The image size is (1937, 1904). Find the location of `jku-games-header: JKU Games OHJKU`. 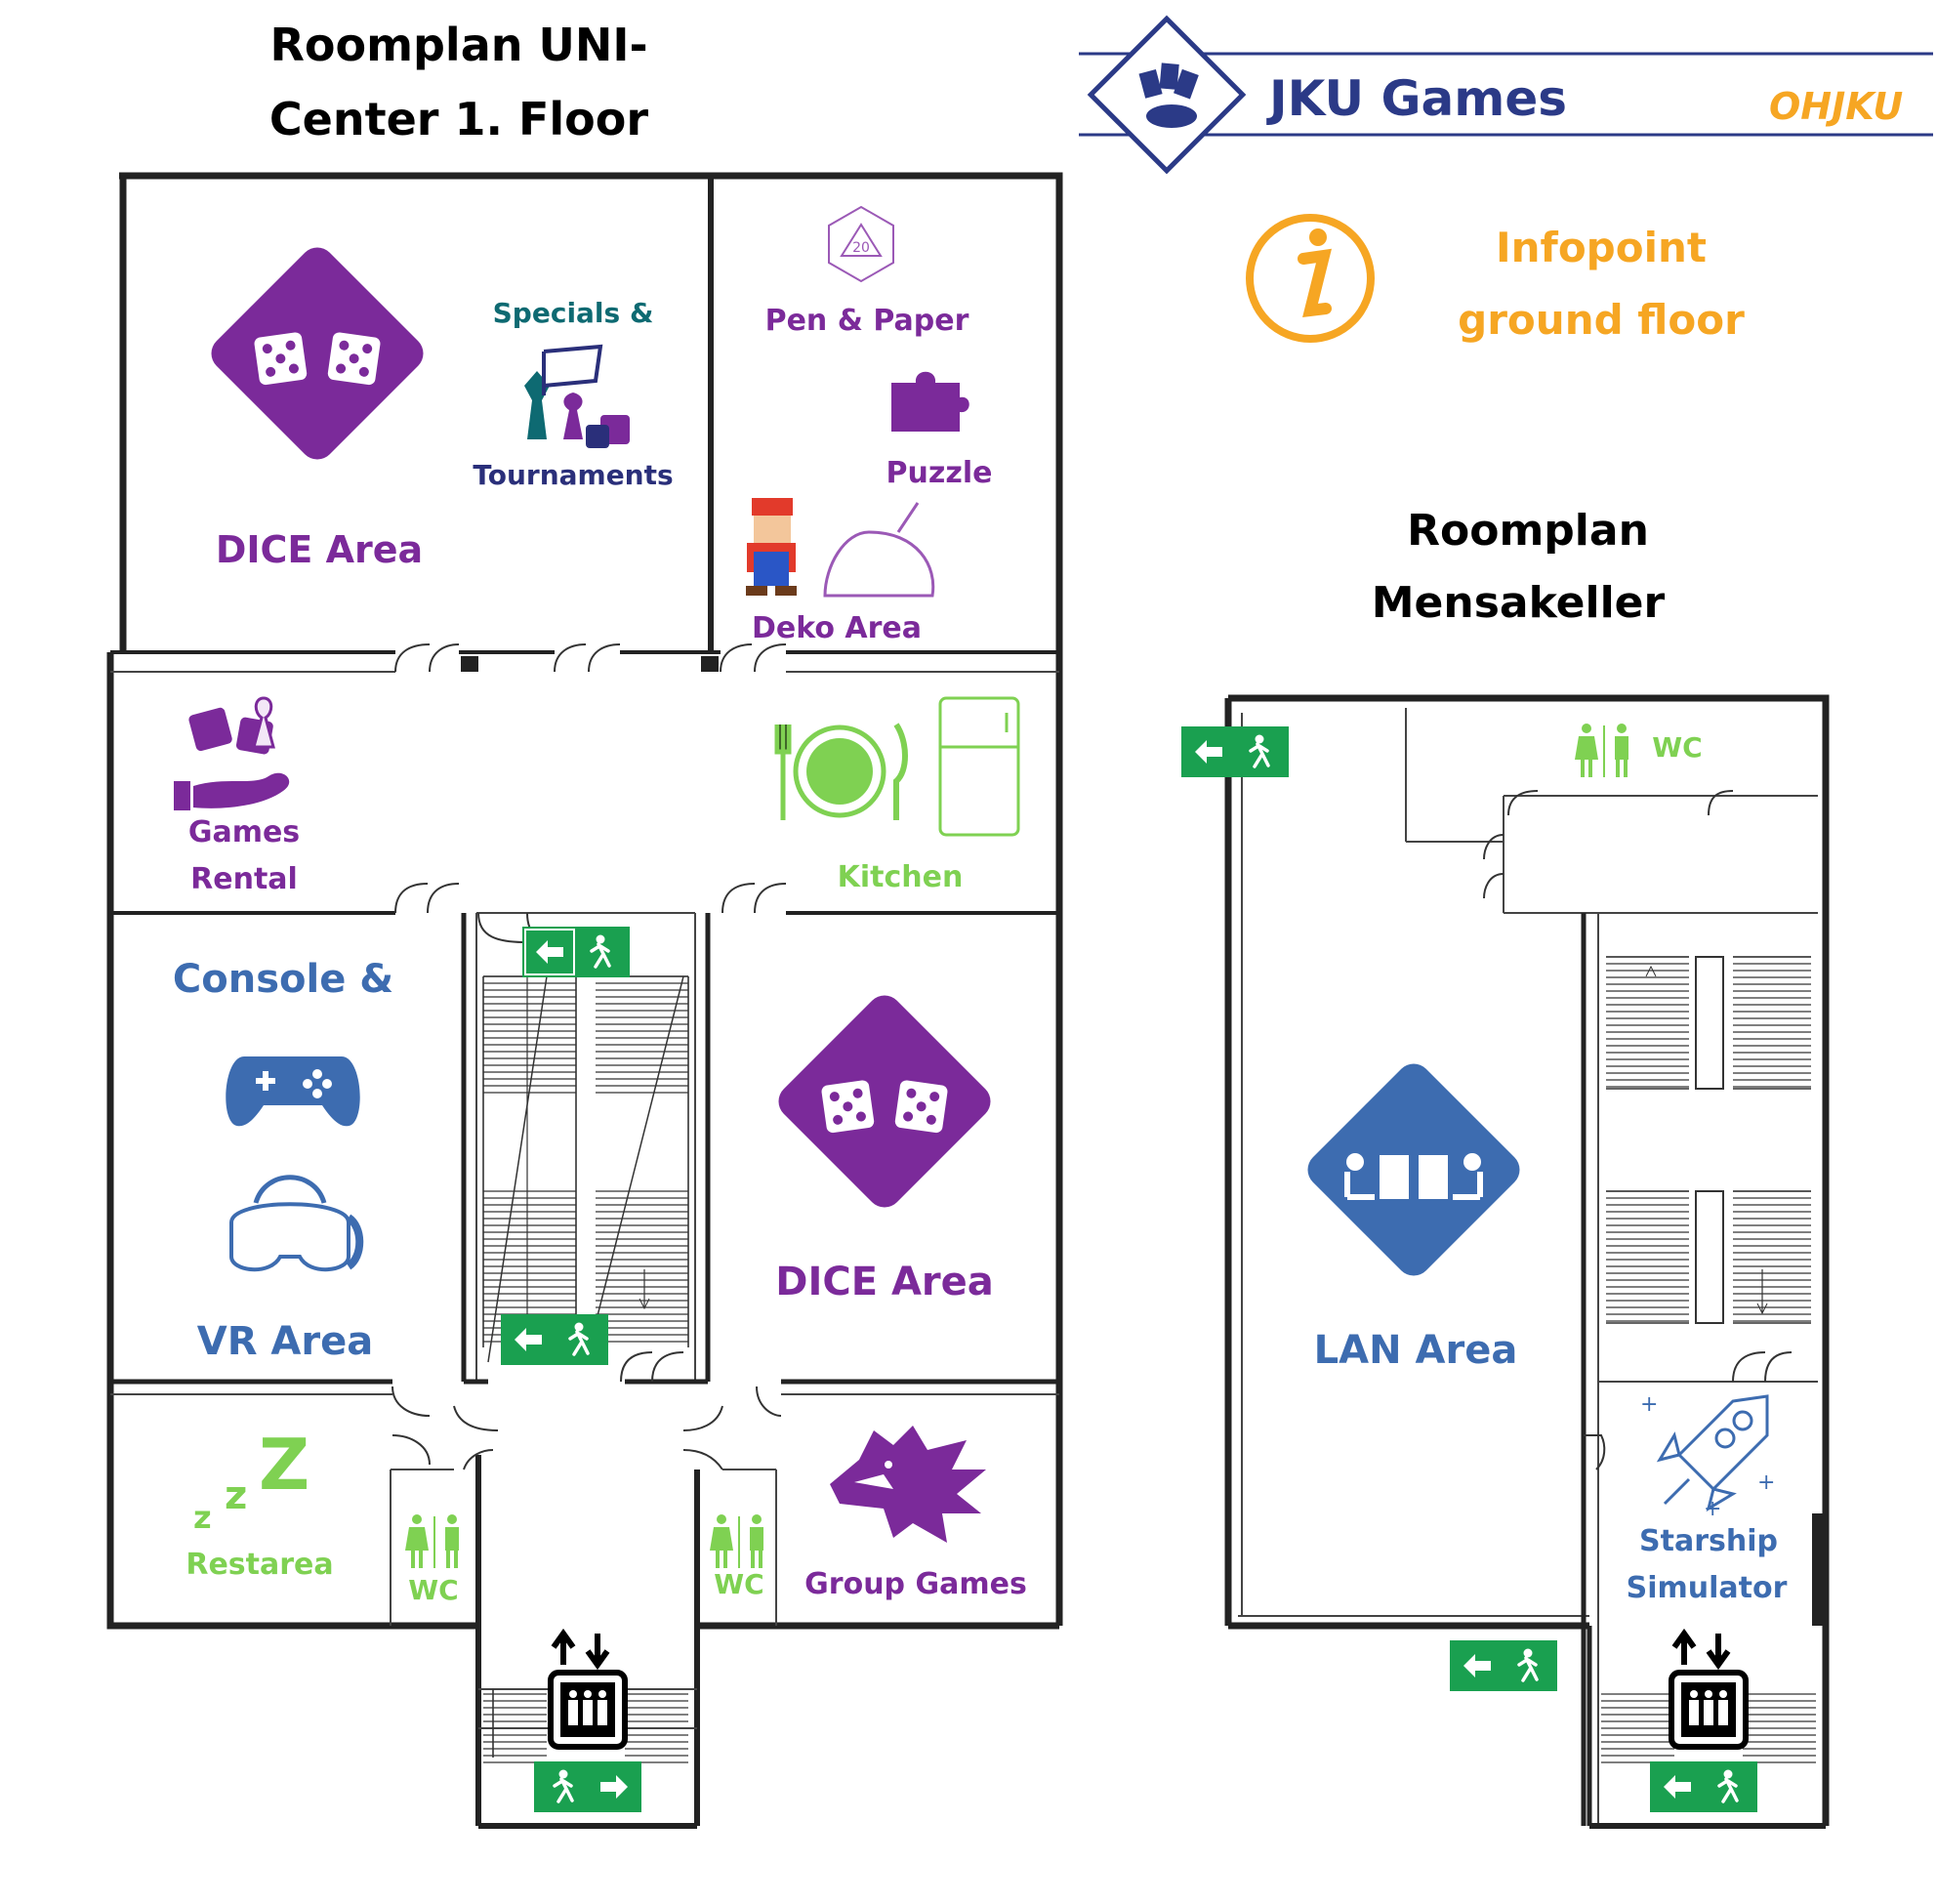

jku-games-header: JKU Games OHJKU is located at coordinates (1506, 95).